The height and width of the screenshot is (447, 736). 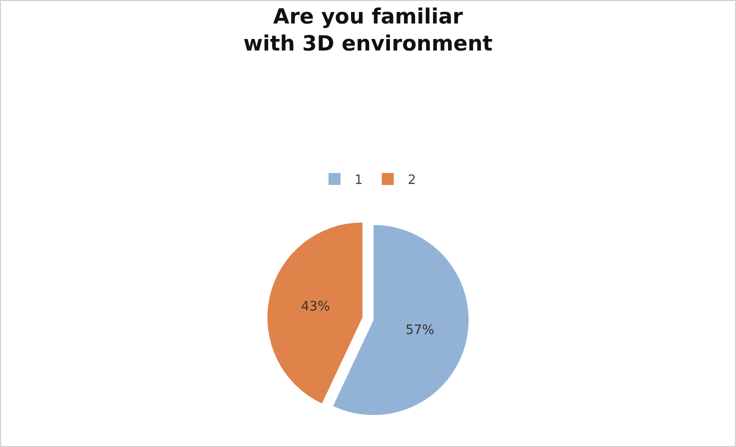 I want to click on data-label: 43%, so click(x=315, y=307).